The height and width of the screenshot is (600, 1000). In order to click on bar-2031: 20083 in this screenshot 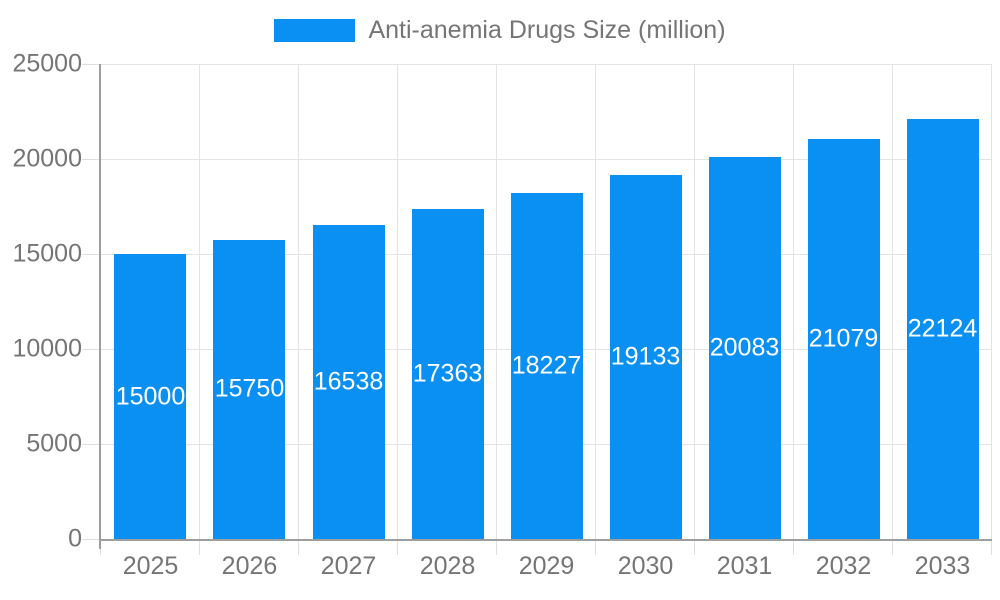, I will do `click(744, 348)`.